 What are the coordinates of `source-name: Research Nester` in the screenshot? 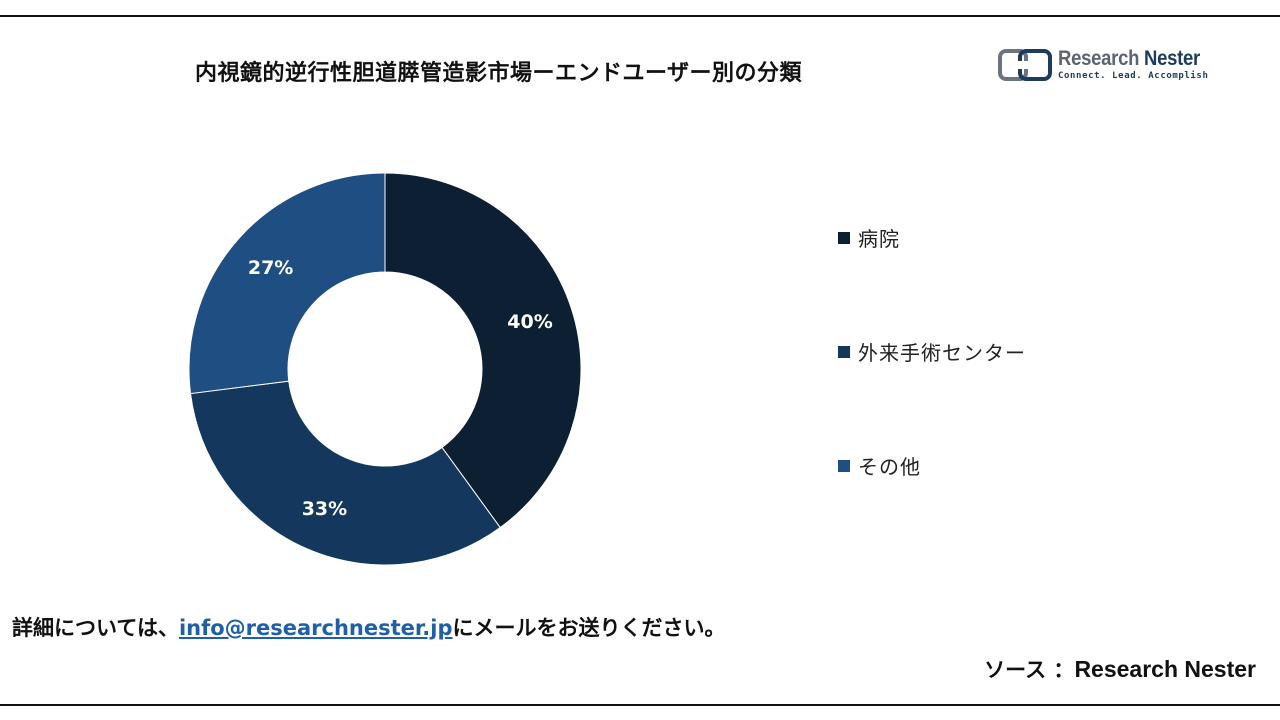 It's located at (1165, 669).